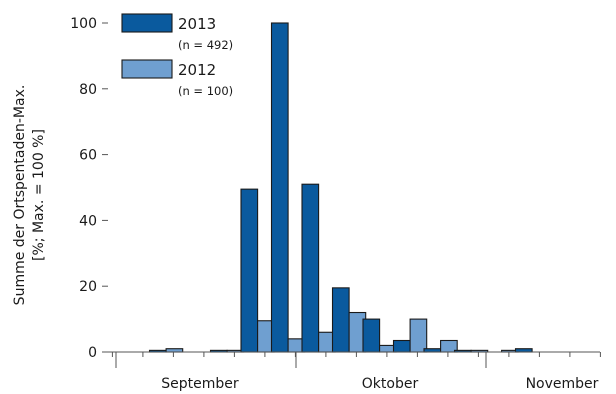 Image resolution: width=616 pixels, height=394 pixels. I want to click on legend-swatch-2012, so click(147, 69).